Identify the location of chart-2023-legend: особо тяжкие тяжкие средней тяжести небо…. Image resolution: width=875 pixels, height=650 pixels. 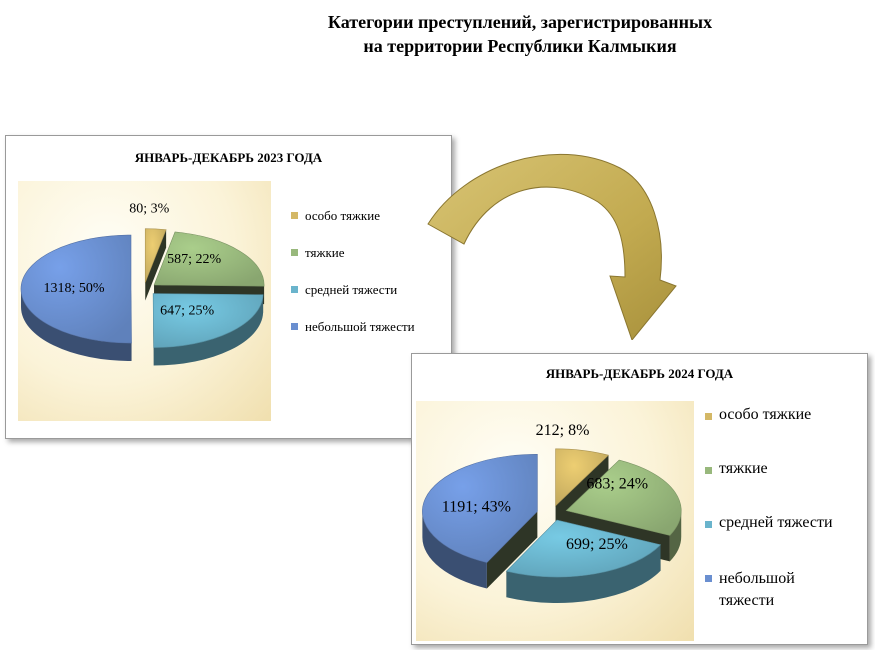
(353, 282).